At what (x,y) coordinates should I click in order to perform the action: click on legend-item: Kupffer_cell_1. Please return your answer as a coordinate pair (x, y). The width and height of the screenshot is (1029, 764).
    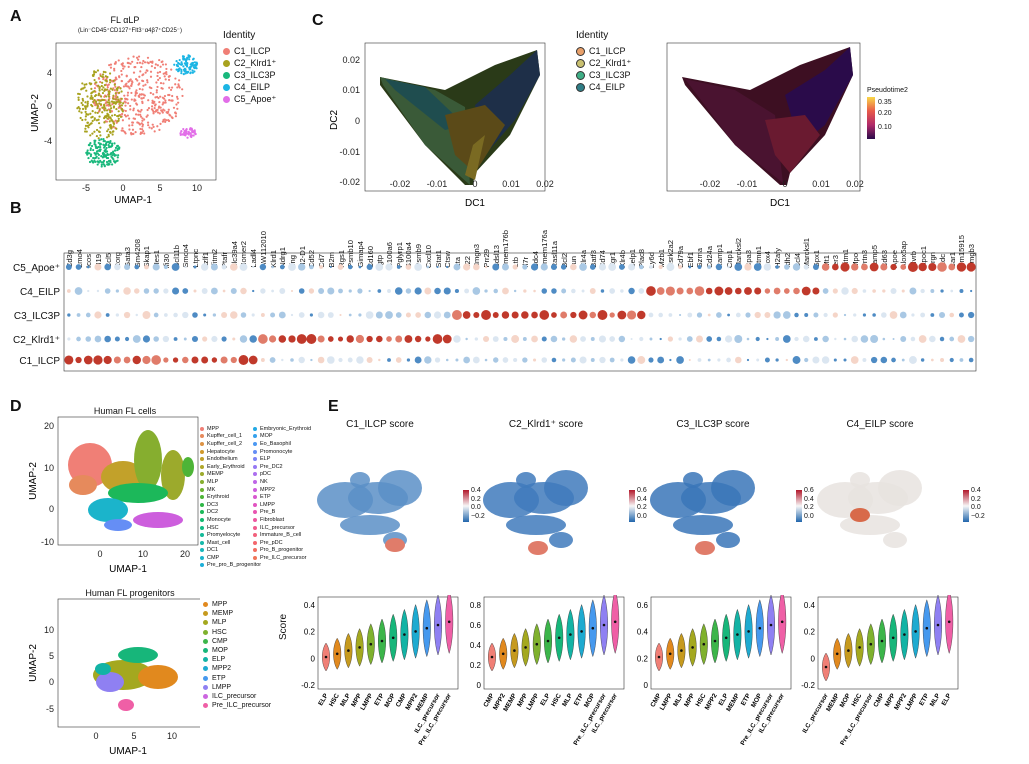
    Looking at the image, I should click on (230, 437).